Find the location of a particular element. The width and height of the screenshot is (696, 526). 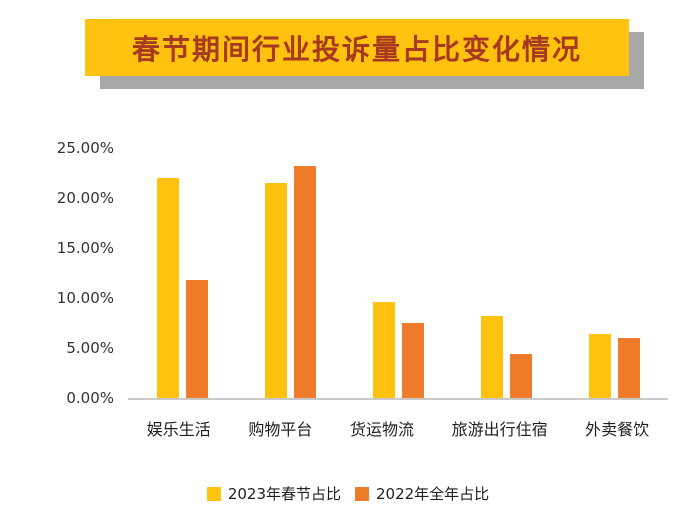

x-axis-labels: 娱乐生活 购物平台 货运物流 旅游出行住宿 外卖餐饮 is located at coordinates (398, 428).